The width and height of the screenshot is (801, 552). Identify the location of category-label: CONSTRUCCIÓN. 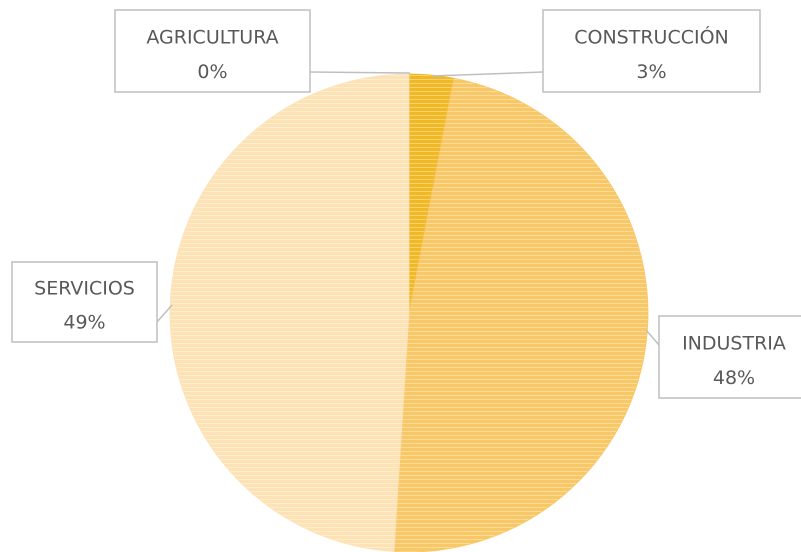
(651, 36).